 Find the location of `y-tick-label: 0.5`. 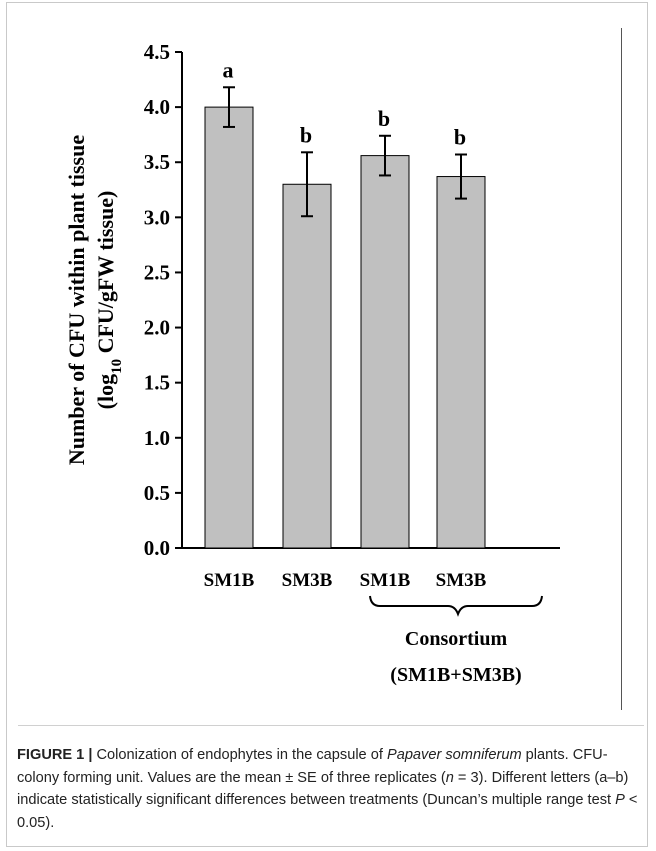

y-tick-label: 0.5 is located at coordinates (157, 493).